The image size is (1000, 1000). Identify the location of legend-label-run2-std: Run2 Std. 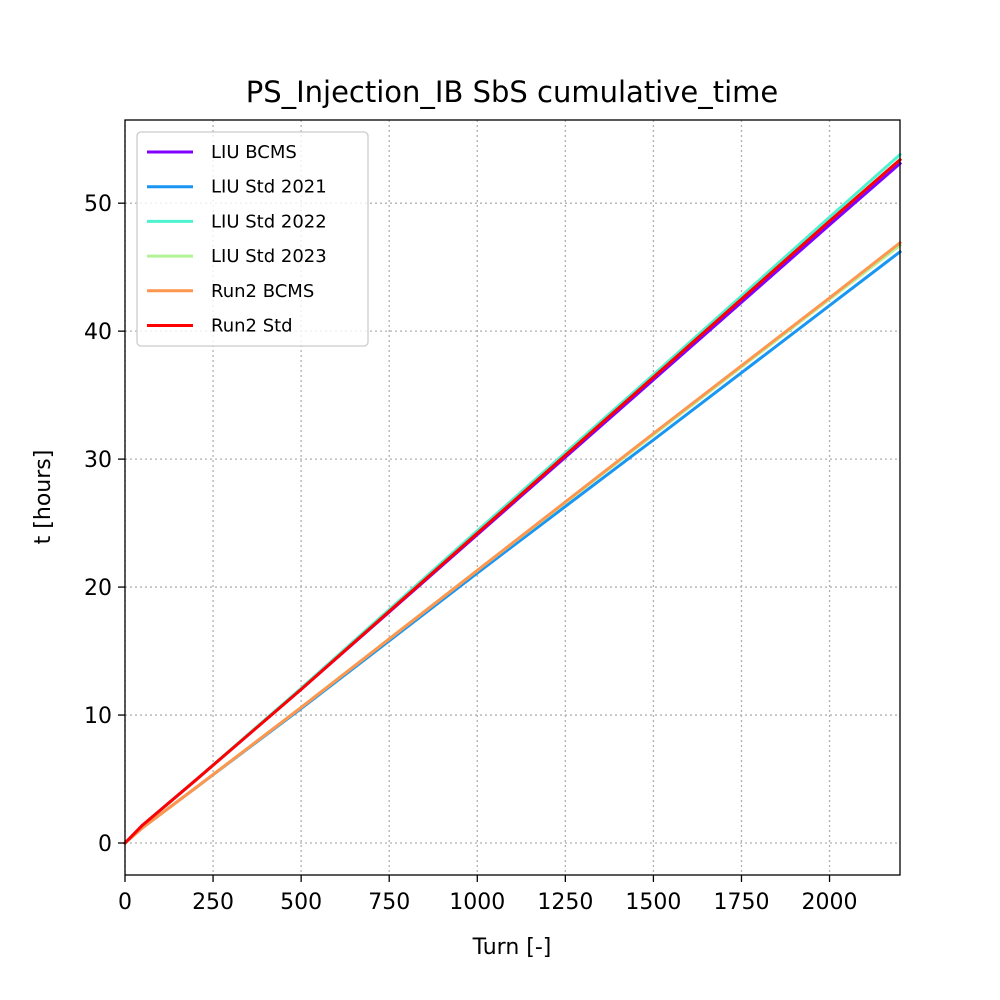
(252, 326).